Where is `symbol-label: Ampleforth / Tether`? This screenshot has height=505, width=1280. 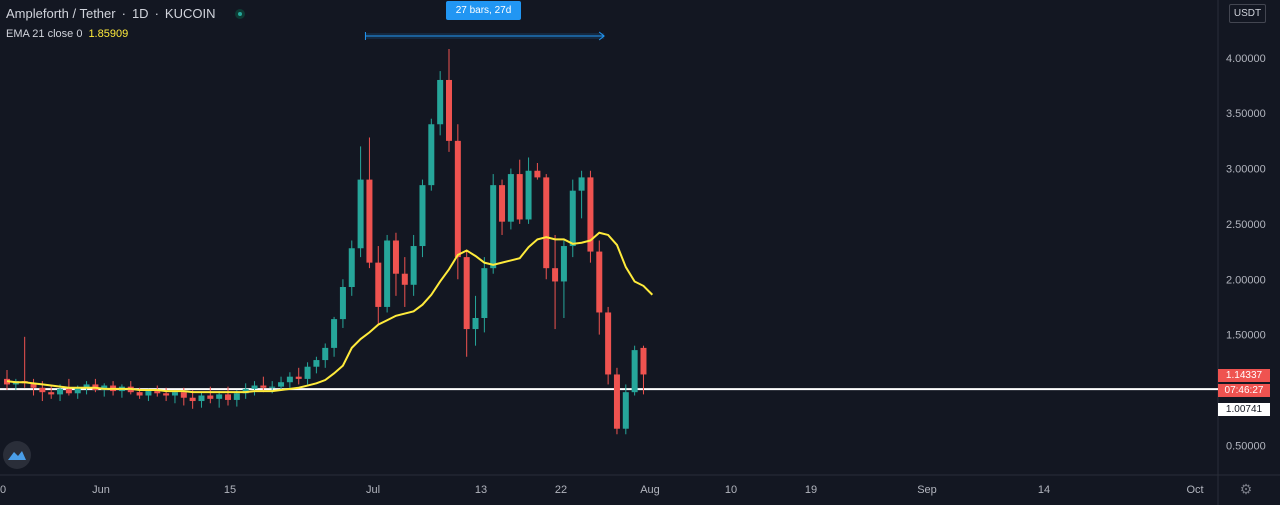
symbol-label: Ampleforth / Tether is located at coordinates (61, 13).